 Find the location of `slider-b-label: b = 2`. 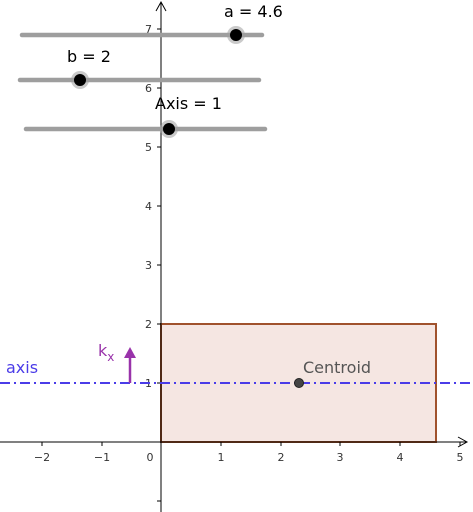

slider-b-label: b = 2 is located at coordinates (89, 56).